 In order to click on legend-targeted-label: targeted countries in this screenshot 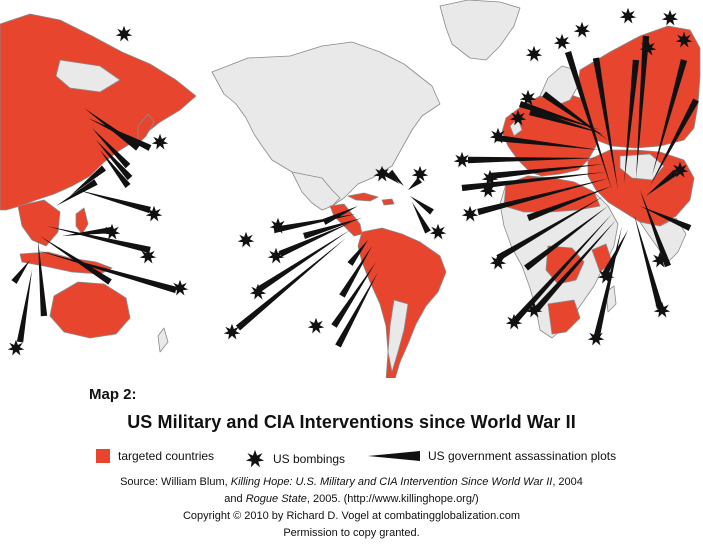, I will do `click(166, 456)`.